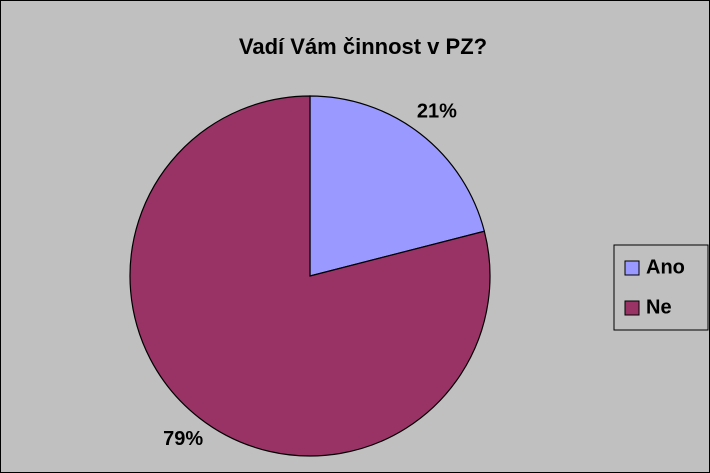 The width and height of the screenshot is (710, 473). I want to click on legend-label: Ano, so click(665, 267).